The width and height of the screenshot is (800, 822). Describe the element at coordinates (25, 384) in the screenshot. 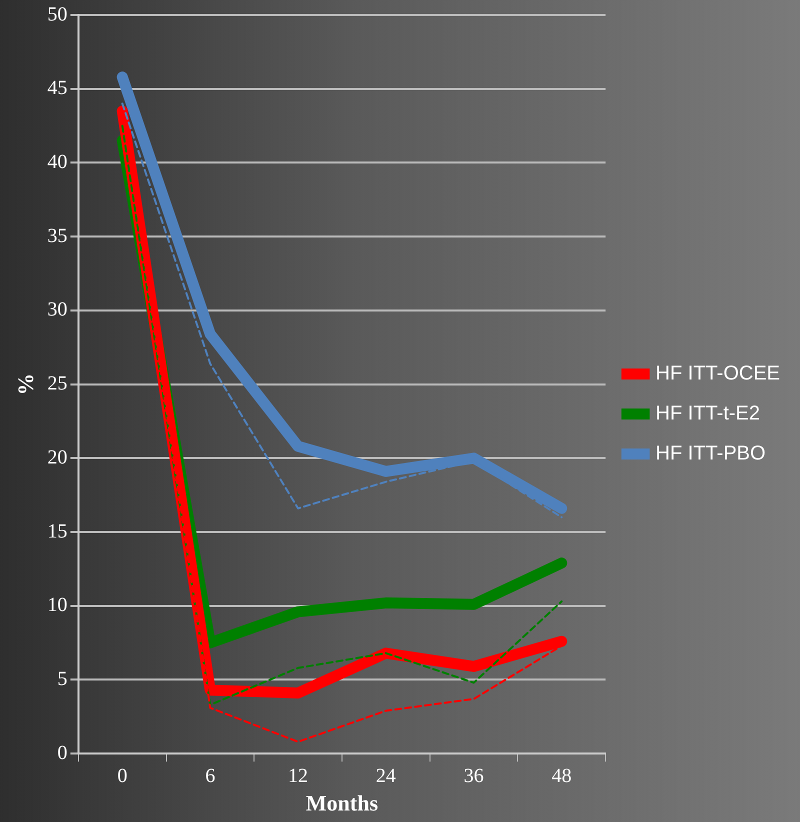

I see `y-axis-title: %` at that location.